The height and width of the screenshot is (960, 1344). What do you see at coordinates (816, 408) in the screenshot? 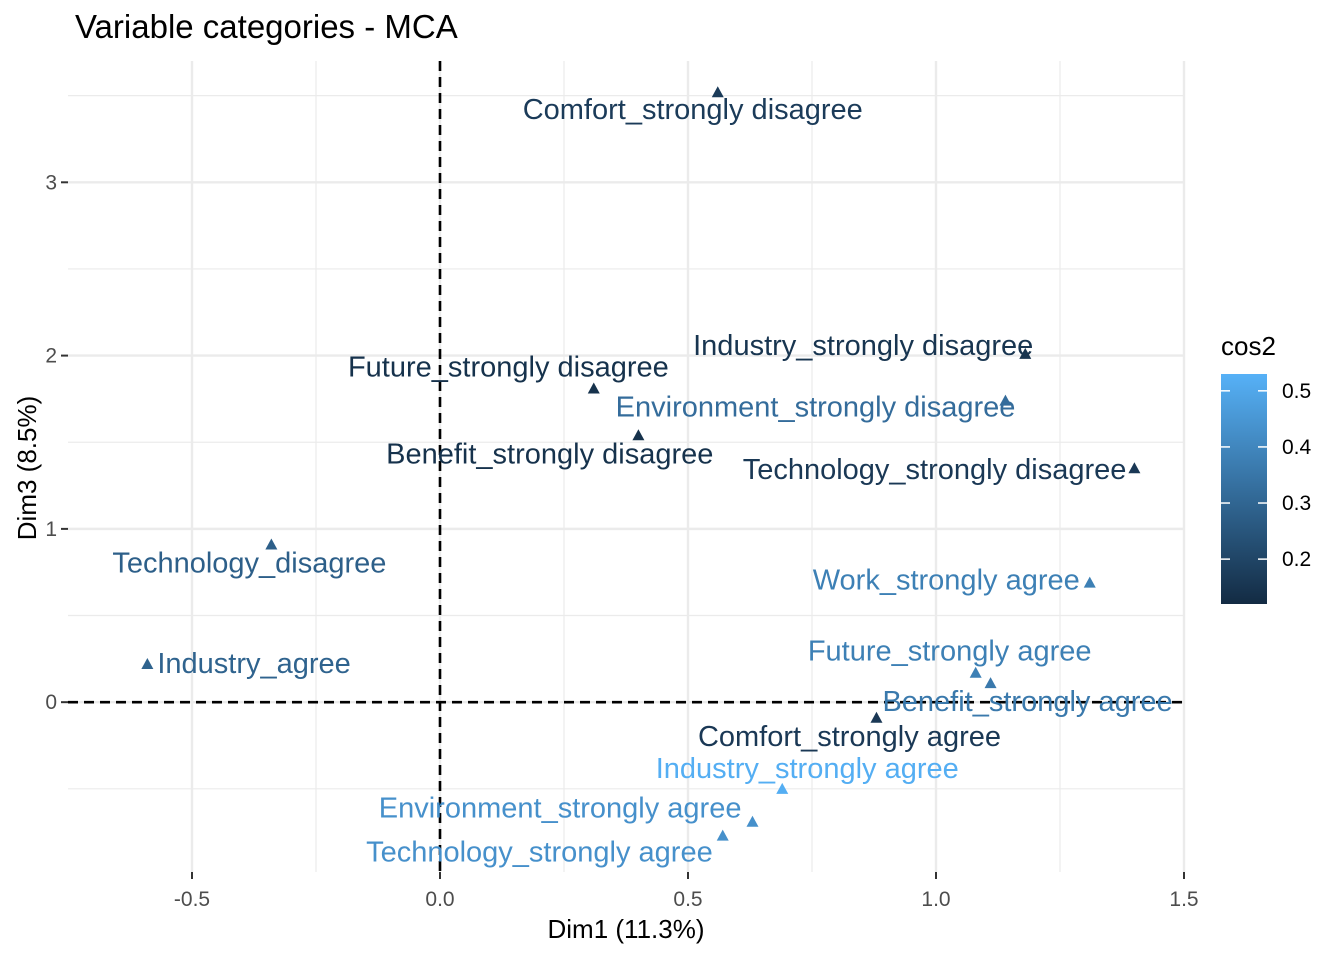
I see `point-label: Environment_strongly disagree` at bounding box center [816, 408].